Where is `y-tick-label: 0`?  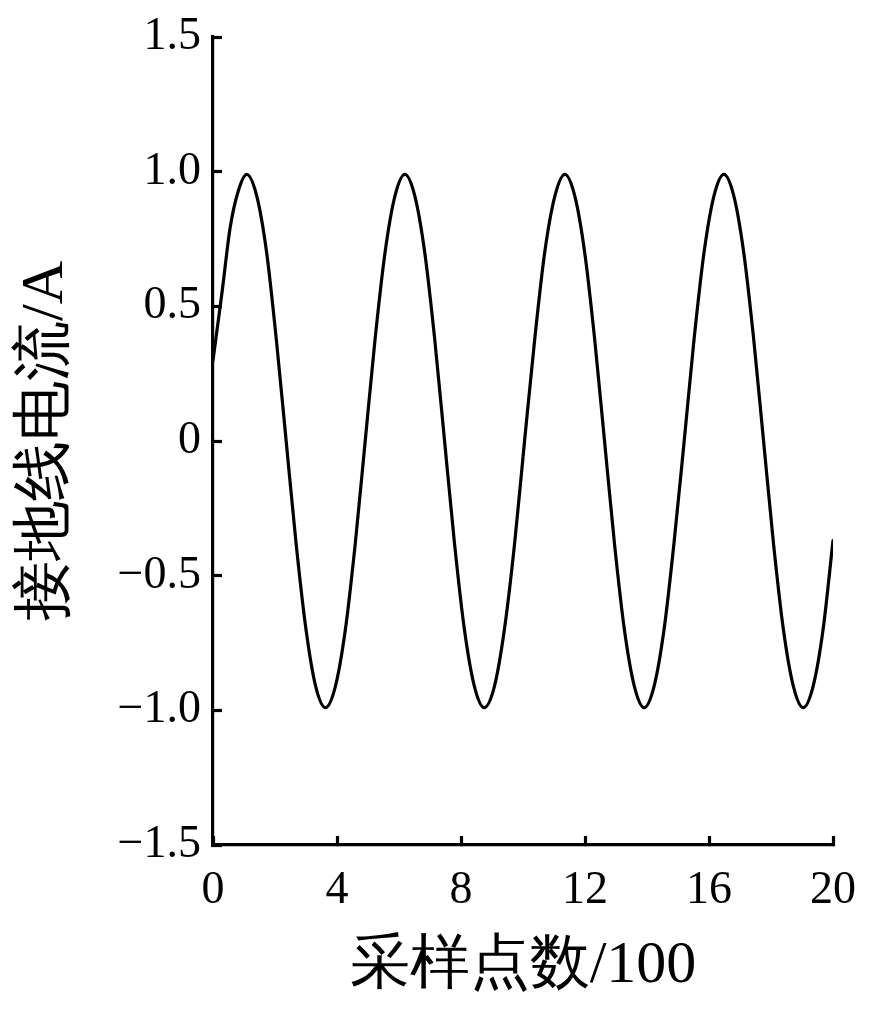
y-tick-label: 0 is located at coordinates (189, 438).